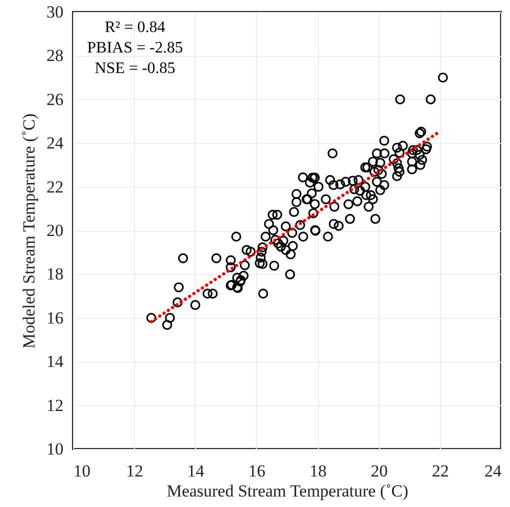 The height and width of the screenshot is (507, 510). What do you see at coordinates (55, 99) in the screenshot?
I see `y-tick-label: 26` at bounding box center [55, 99].